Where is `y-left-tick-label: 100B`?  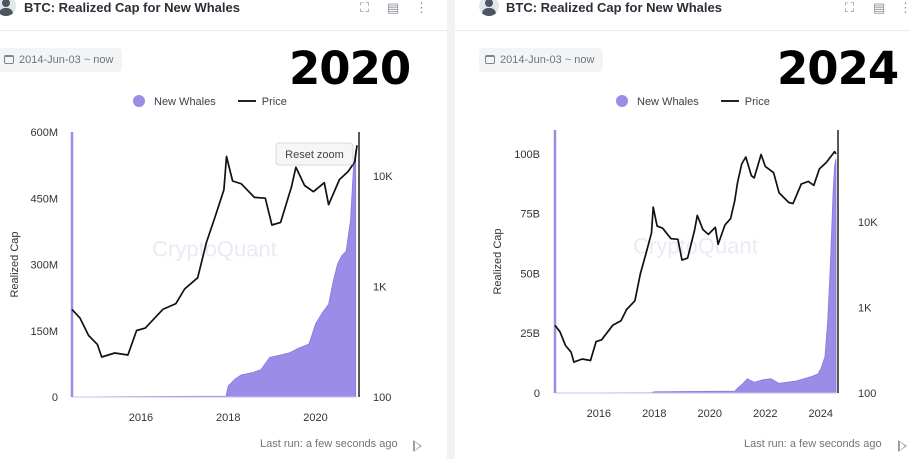 y-left-tick-label: 100B is located at coordinates (527, 155).